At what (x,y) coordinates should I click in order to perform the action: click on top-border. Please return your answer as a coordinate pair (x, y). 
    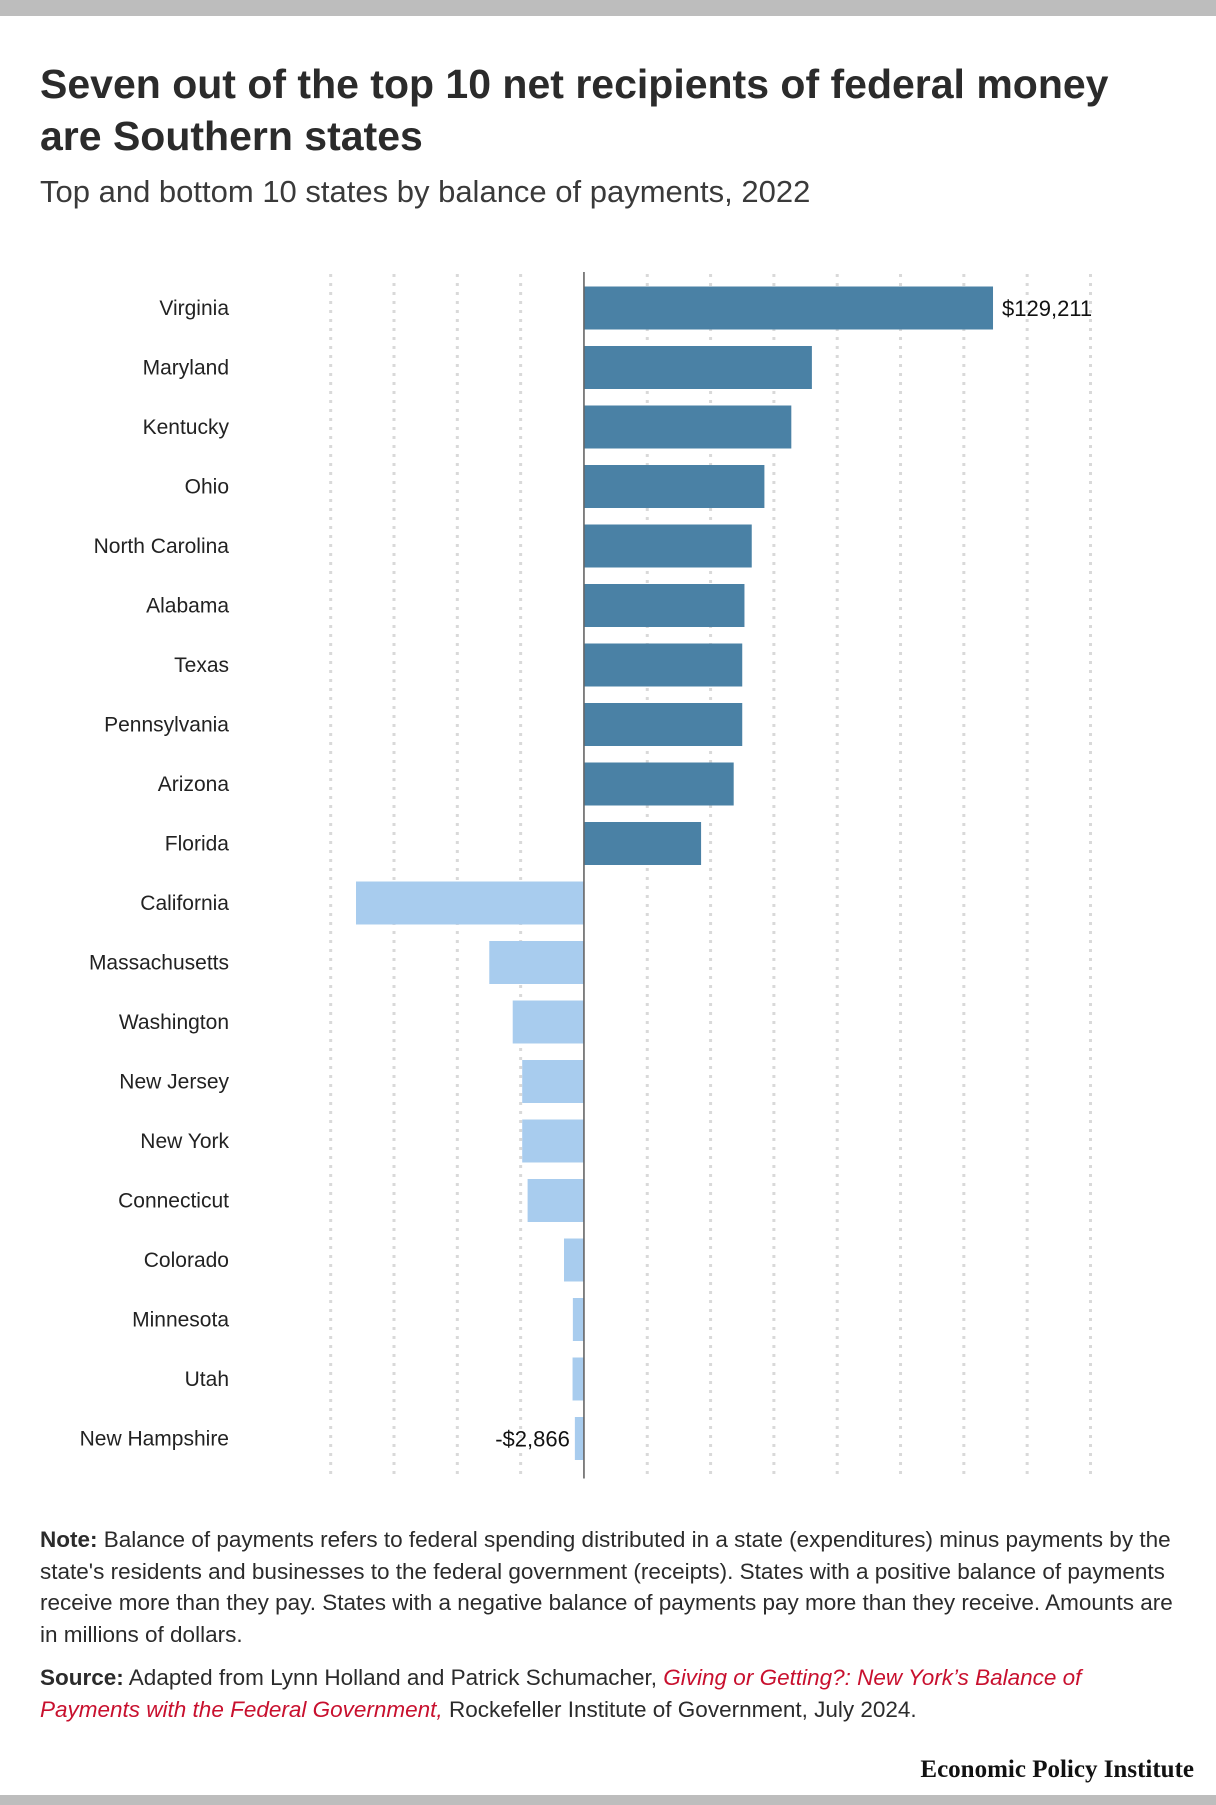
    Looking at the image, I should click on (608, 8).